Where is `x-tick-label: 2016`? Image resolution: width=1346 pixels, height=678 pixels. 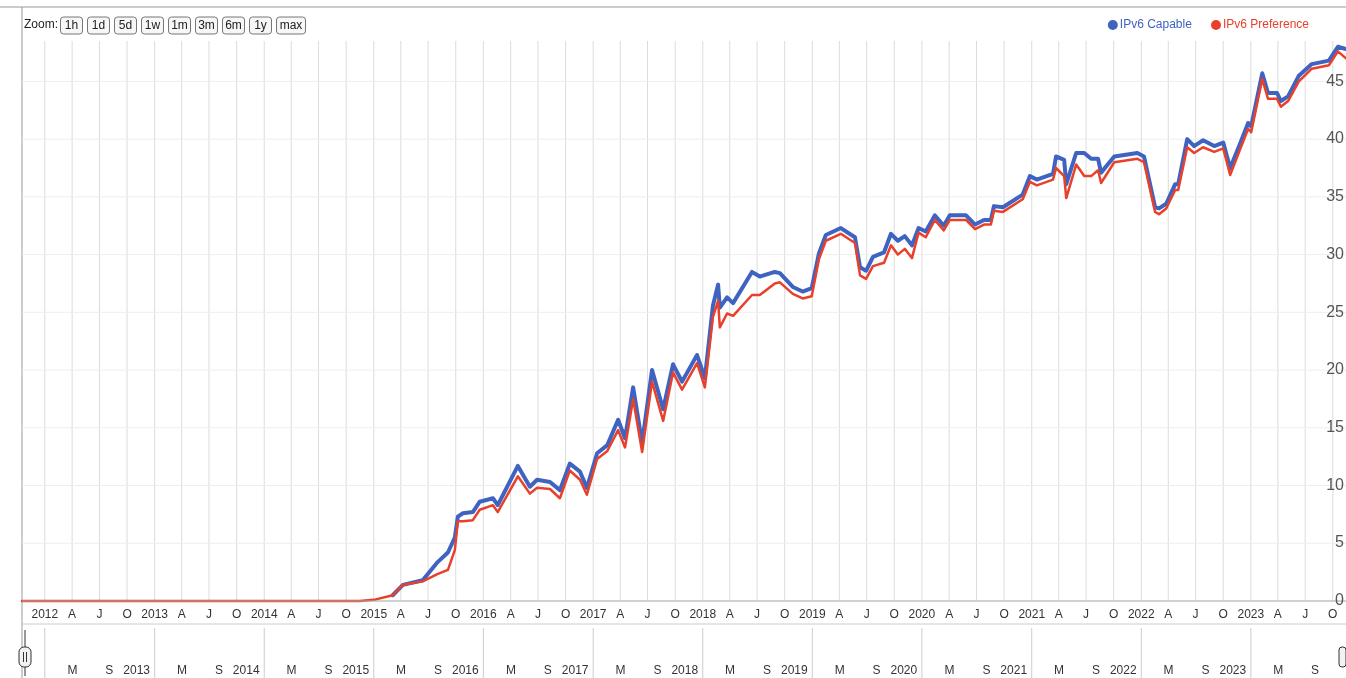
x-tick-label: 2016 is located at coordinates (483, 614).